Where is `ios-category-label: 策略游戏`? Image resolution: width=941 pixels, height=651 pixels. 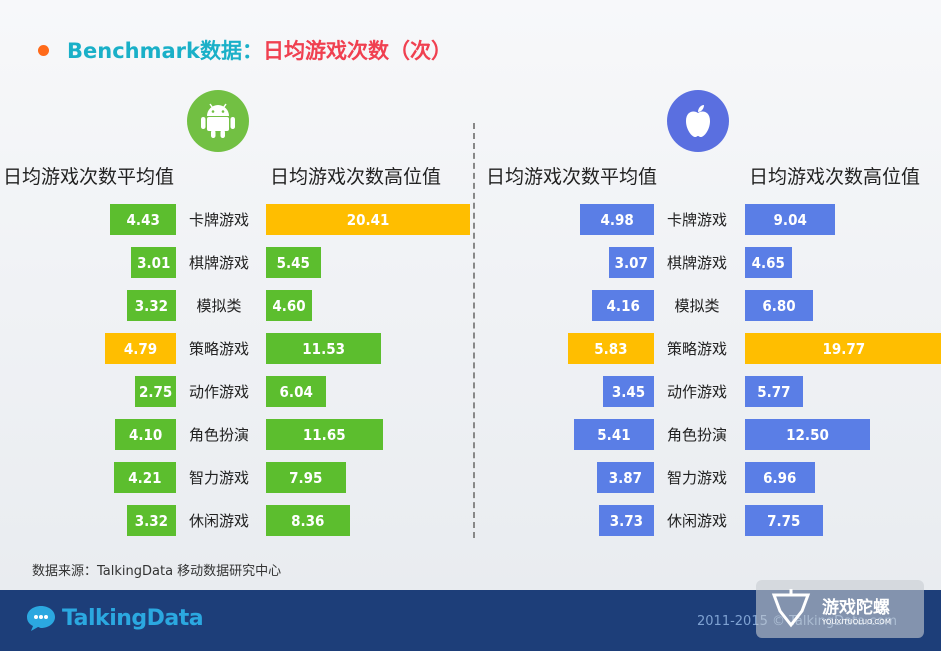
ios-category-label: 策略游戏 is located at coordinates (696, 349).